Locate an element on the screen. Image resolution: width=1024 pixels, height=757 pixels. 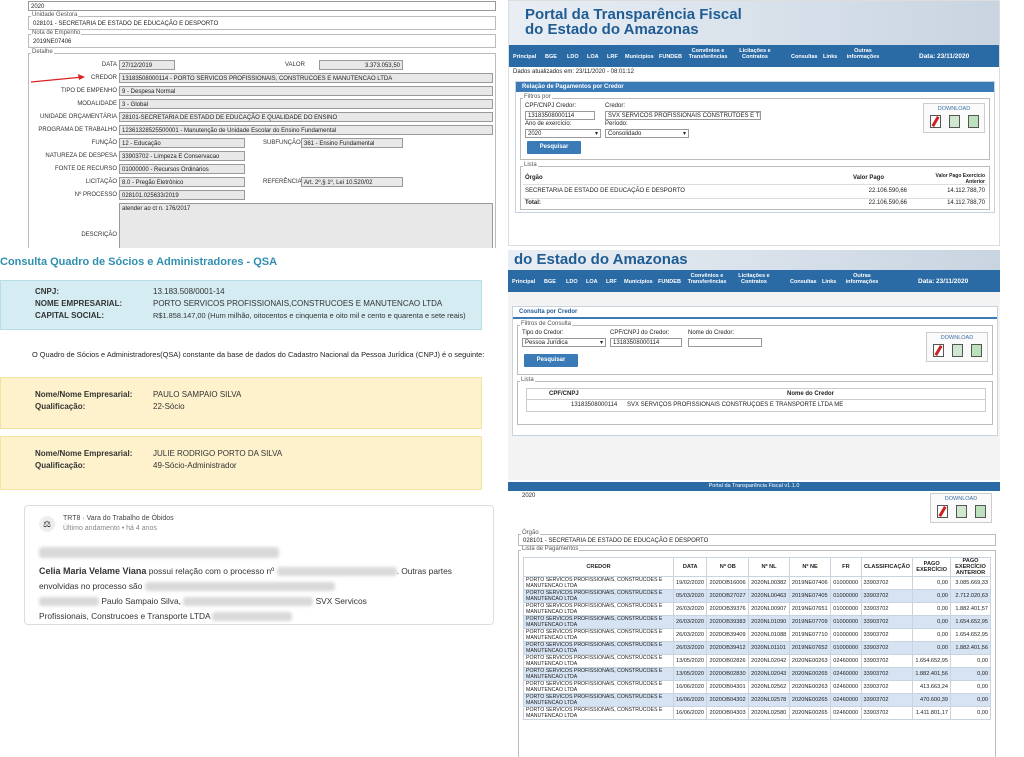
th-ne: Nº NE is located at coordinates (810, 567).